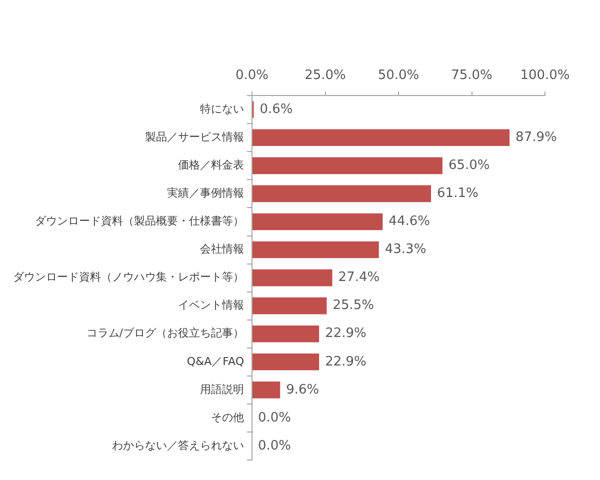 The width and height of the screenshot is (600, 480). What do you see at coordinates (215, 361) in the screenshot?
I see `y-tick-label: Q&A／FAQ` at bounding box center [215, 361].